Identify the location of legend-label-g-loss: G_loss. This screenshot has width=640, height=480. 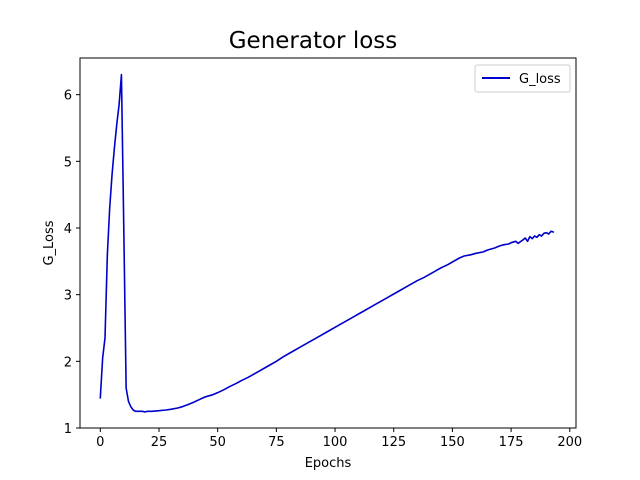
(540, 79).